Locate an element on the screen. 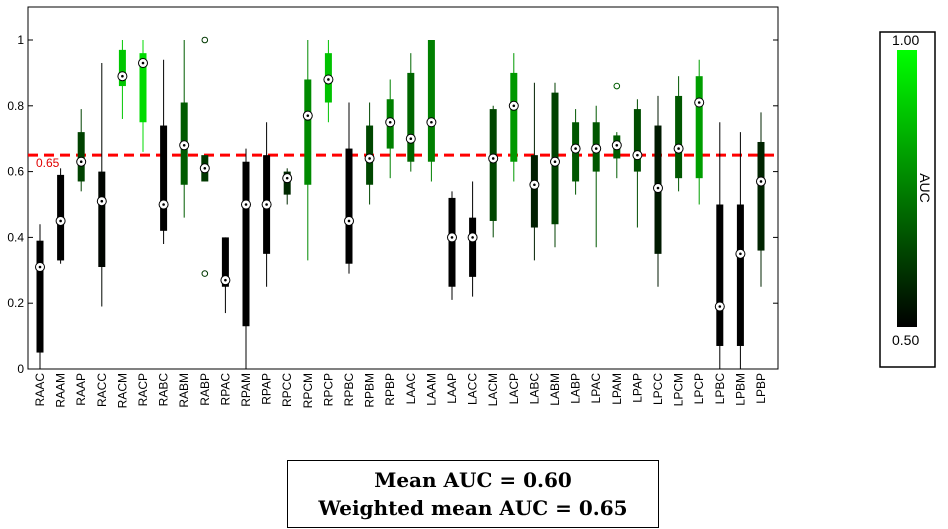 This screenshot has width=948, height=529. x-category-label: RPBM is located at coordinates (370, 390).